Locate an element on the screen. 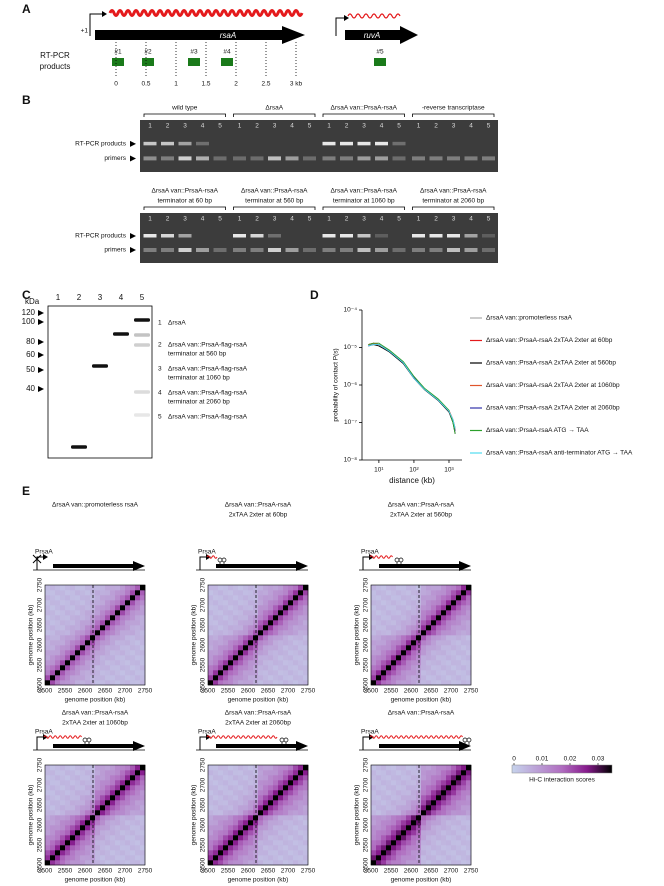  x-tick-label: 2600 is located at coordinates (411, 871).